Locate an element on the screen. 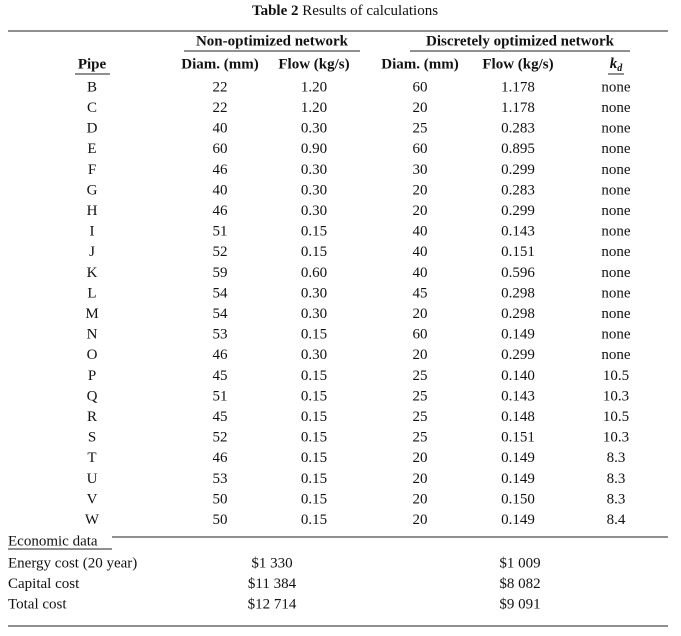 This screenshot has height=636, width=681. cell: 0.143 is located at coordinates (518, 232).